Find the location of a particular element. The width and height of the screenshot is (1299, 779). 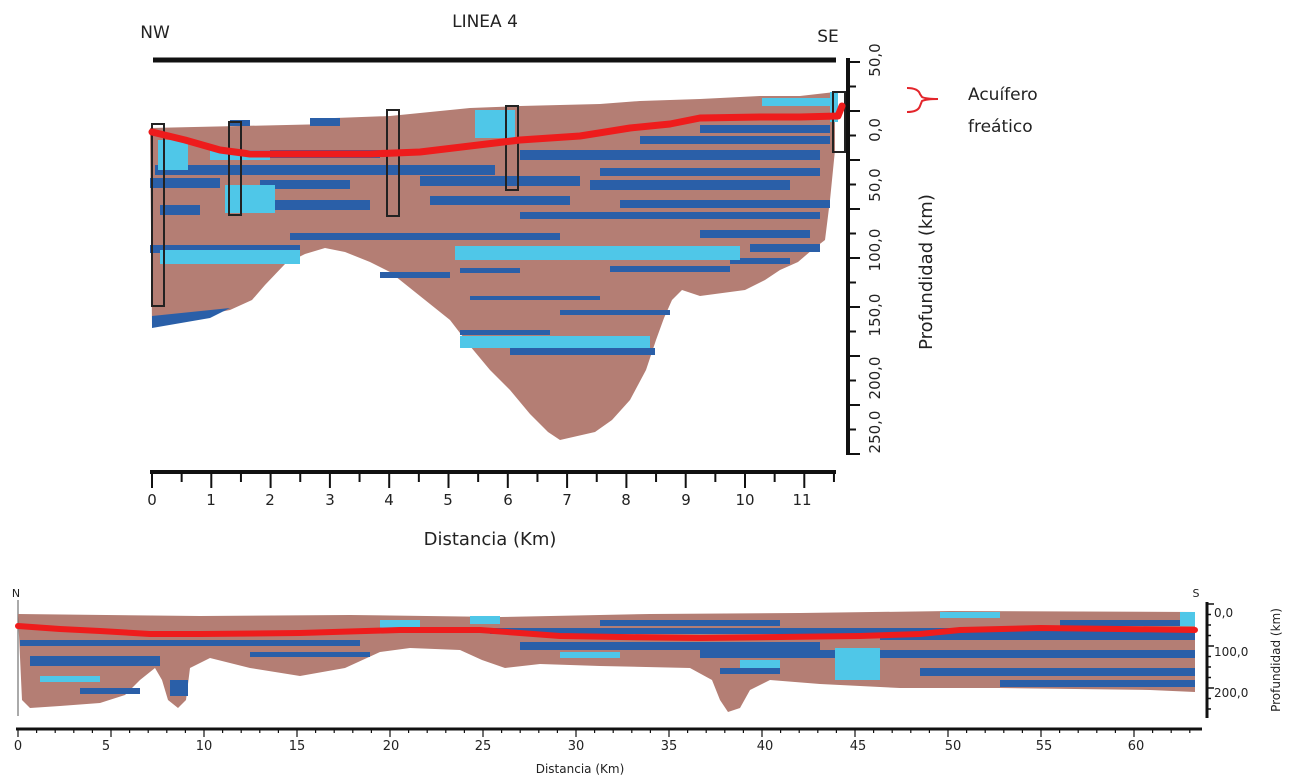

bottom-distance-tick-label: 60 is located at coordinates (1136, 746).